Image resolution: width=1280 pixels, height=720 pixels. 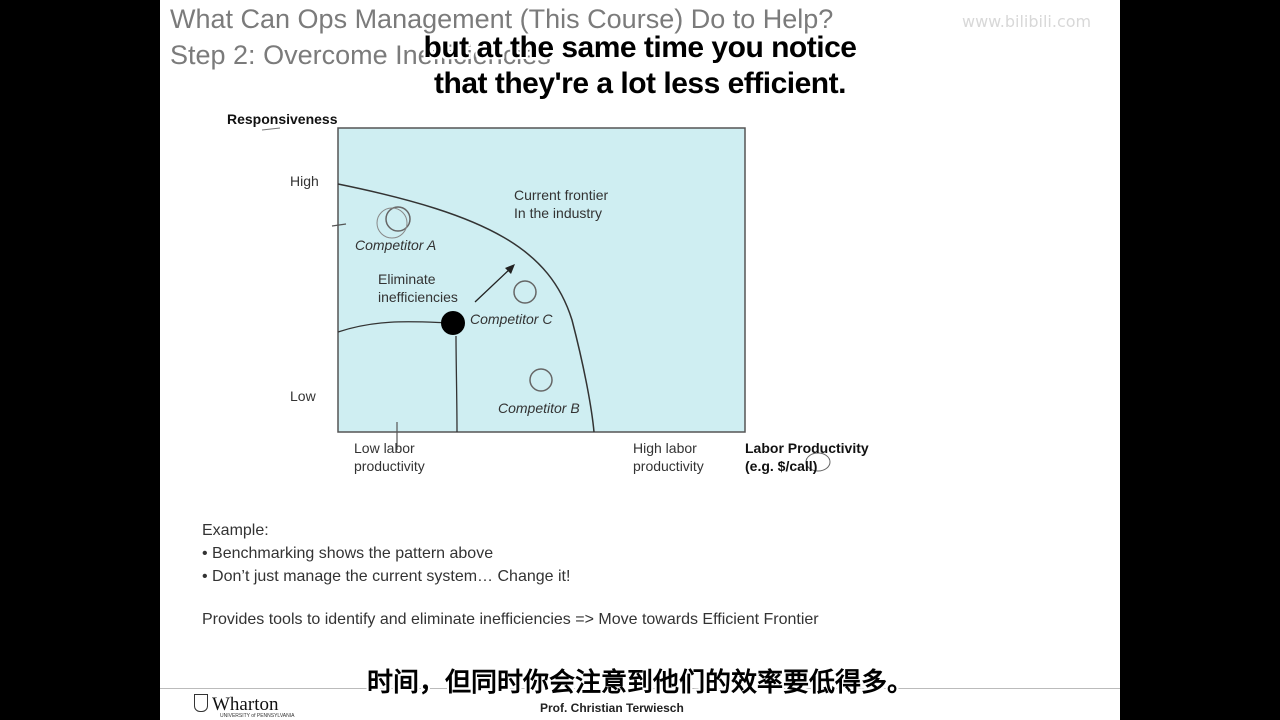 I want to click on arrow-head, so click(x=510, y=269).